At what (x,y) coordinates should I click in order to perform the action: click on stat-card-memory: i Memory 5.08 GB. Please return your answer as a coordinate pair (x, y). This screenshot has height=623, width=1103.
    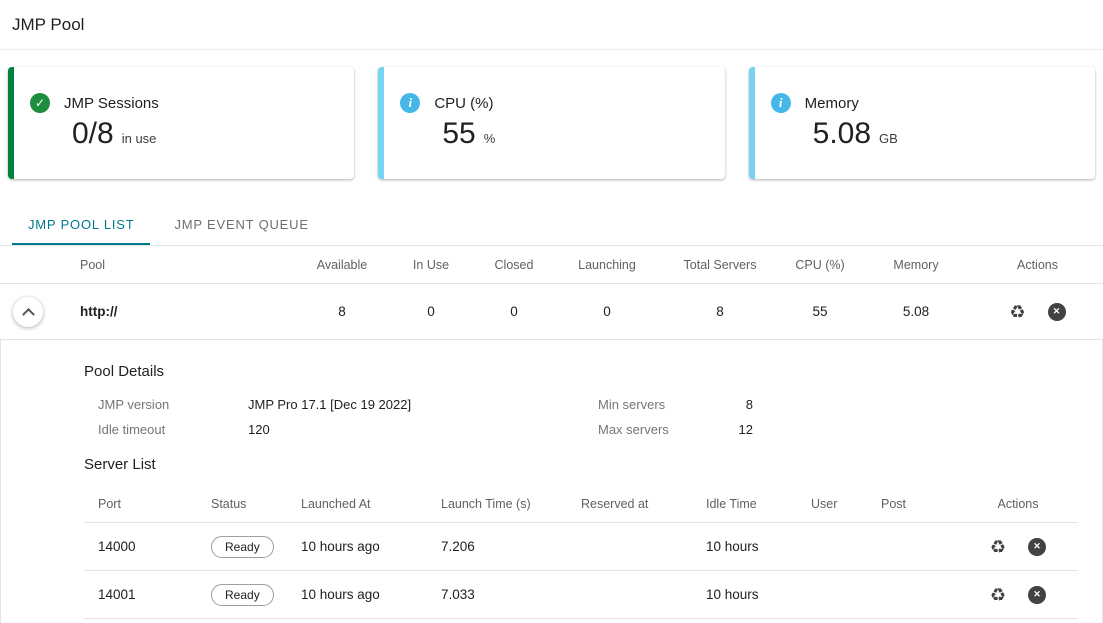
    Looking at the image, I should click on (921, 123).